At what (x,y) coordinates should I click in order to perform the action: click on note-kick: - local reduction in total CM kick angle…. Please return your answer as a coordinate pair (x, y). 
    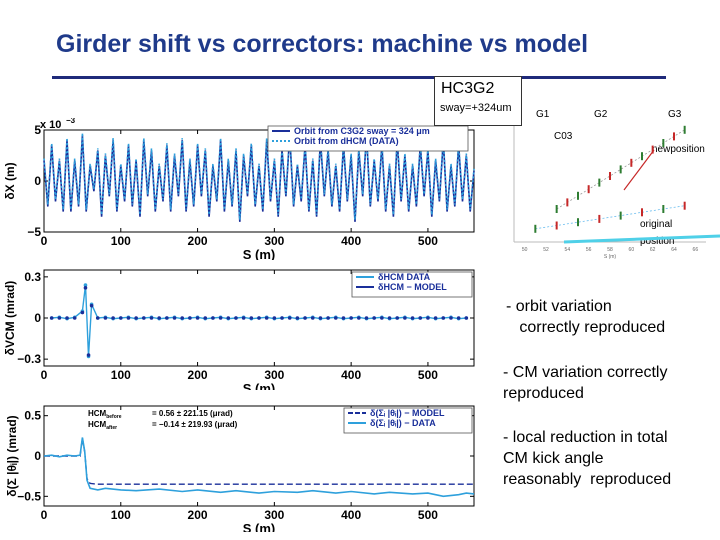
    Looking at the image, I should click on (587, 458).